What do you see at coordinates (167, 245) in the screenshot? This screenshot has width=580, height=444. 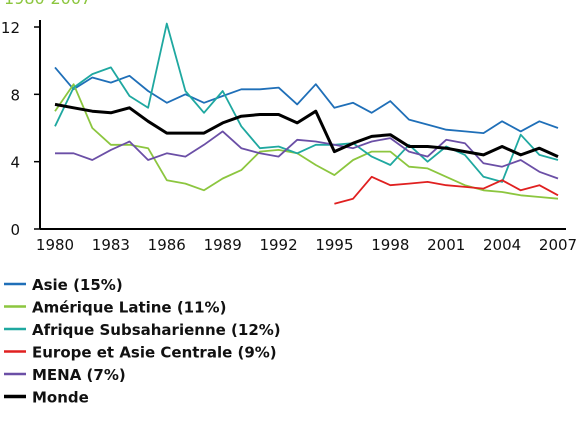 I see `x-tick-label: 1986` at bounding box center [167, 245].